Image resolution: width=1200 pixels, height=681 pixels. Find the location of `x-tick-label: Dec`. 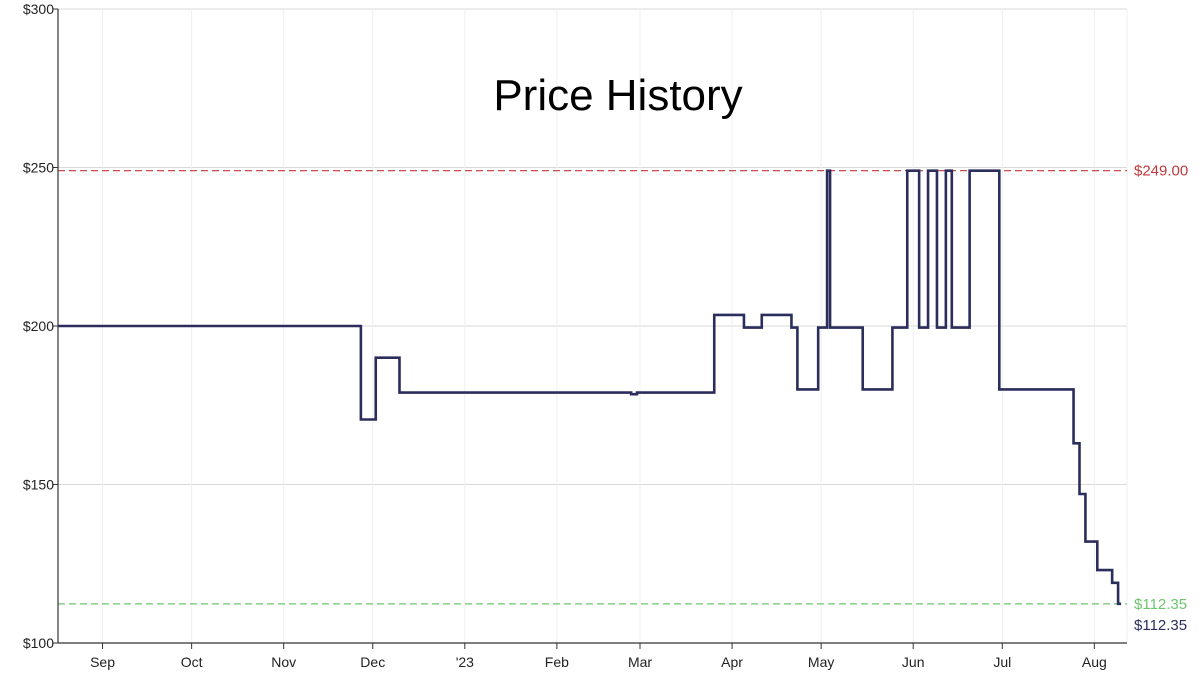

x-tick-label: Dec is located at coordinates (372, 662).